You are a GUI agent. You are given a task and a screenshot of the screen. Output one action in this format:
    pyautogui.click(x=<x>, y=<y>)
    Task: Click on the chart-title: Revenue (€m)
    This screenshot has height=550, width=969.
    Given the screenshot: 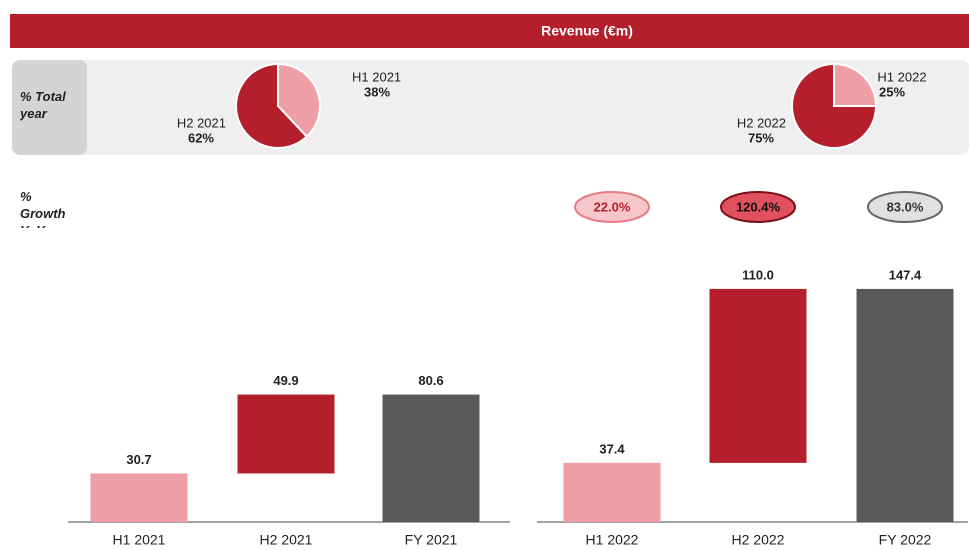 What is the action you would take?
    pyautogui.click(x=587, y=31)
    